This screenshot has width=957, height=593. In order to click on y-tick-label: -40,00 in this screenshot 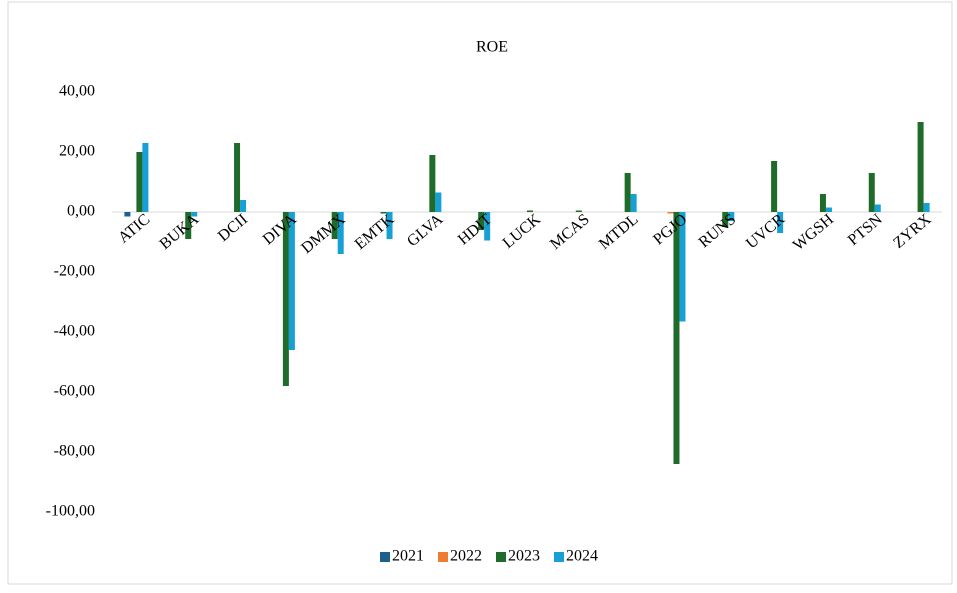, I will do `click(74, 331)`.